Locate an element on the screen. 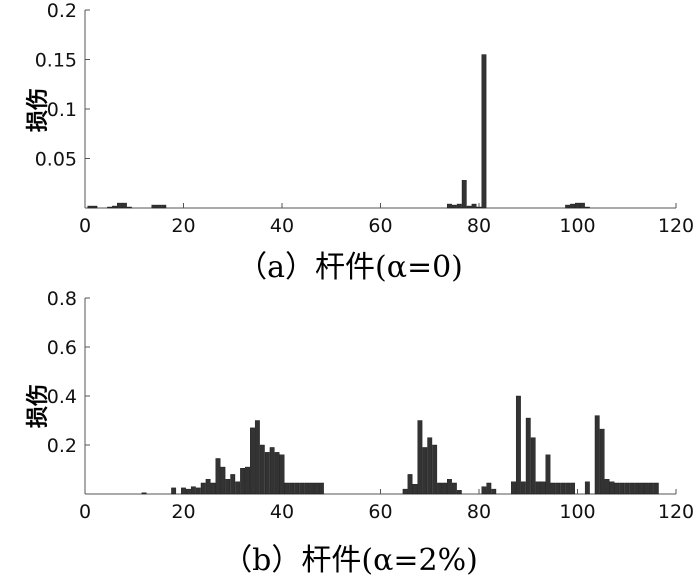 This screenshot has width=700, height=579. y-tick-label-a-3: 0.2 is located at coordinates (62, 11).